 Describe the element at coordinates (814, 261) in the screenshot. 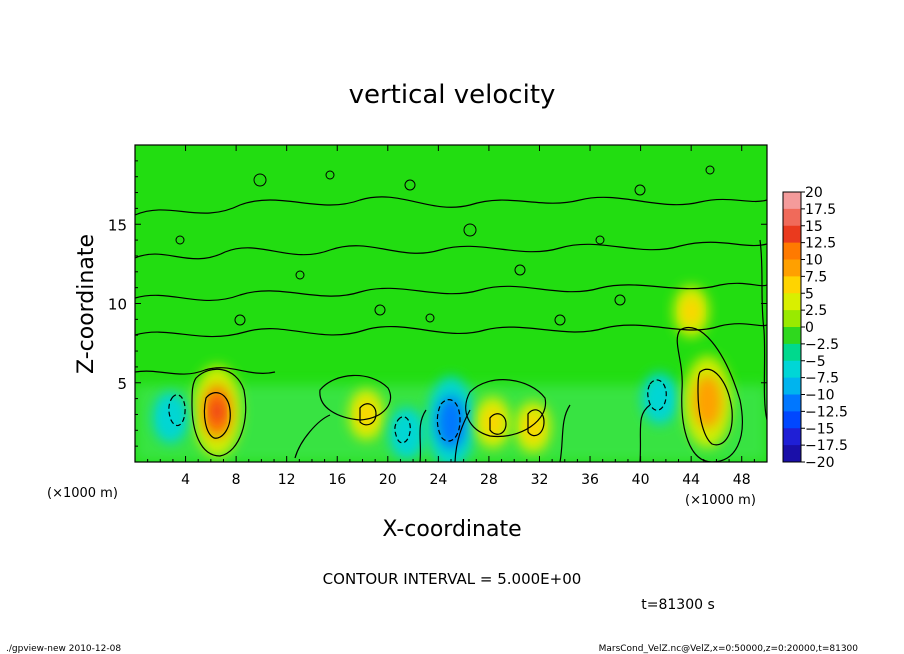

I see `colorbar-label-4: 10` at that location.